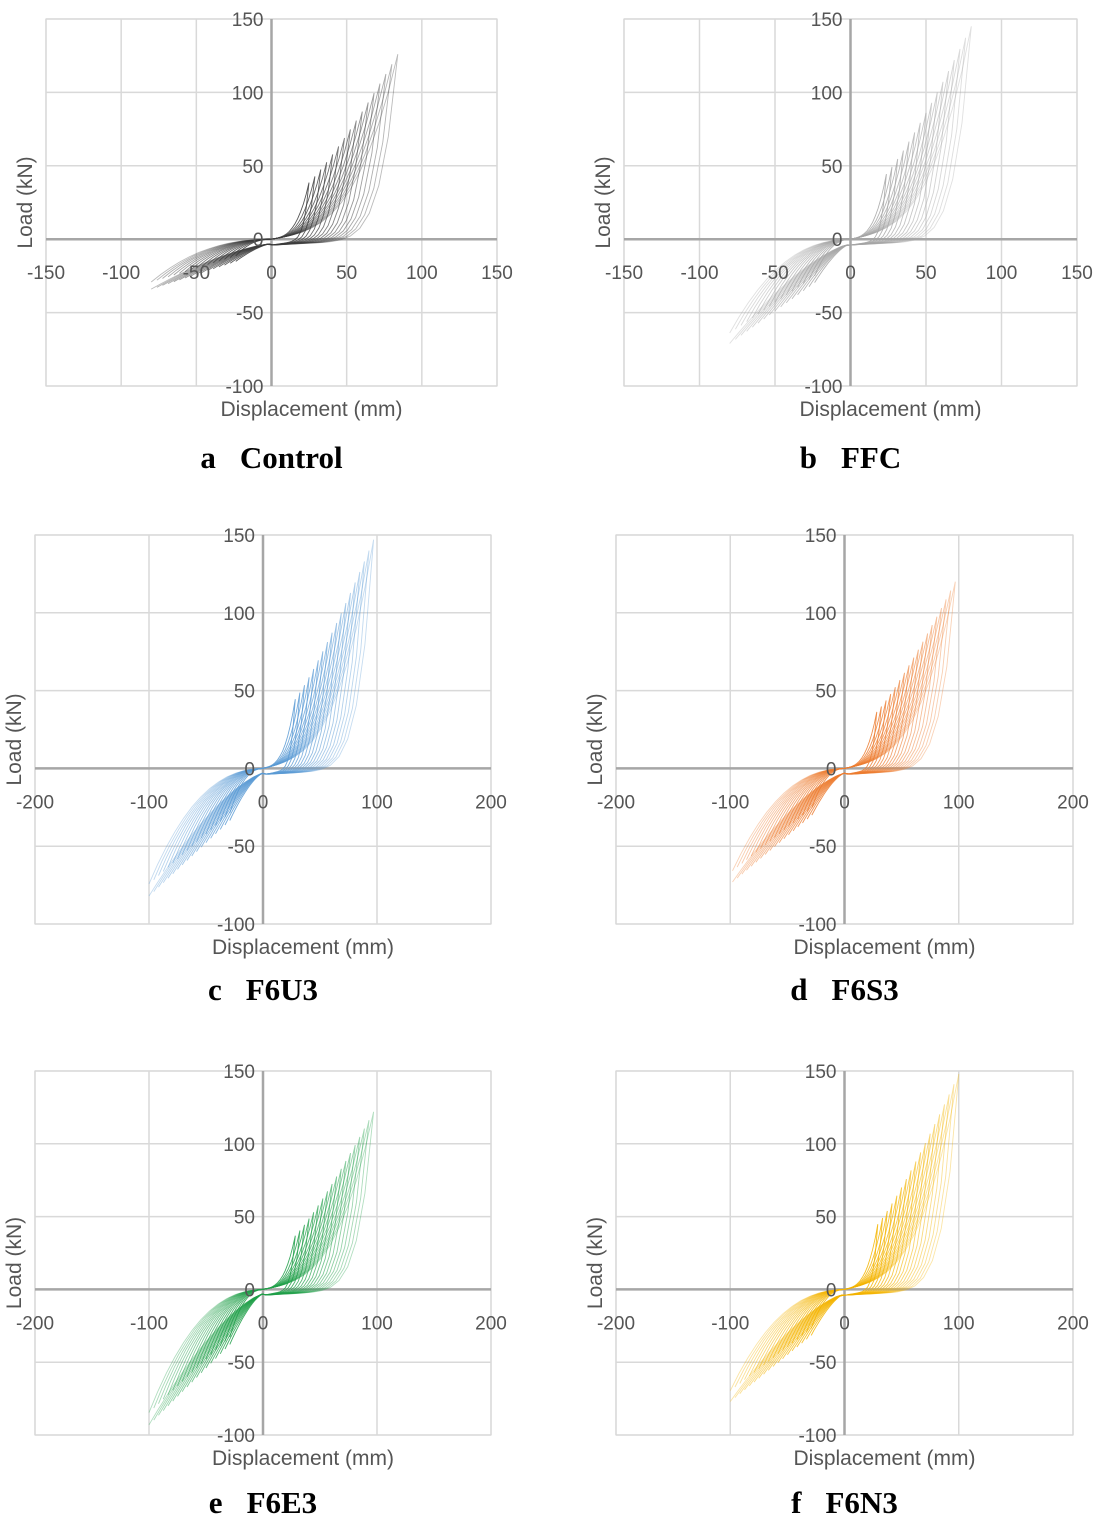  Describe the element at coordinates (774, 273) in the screenshot. I see `x-tick-label: -50` at that location.